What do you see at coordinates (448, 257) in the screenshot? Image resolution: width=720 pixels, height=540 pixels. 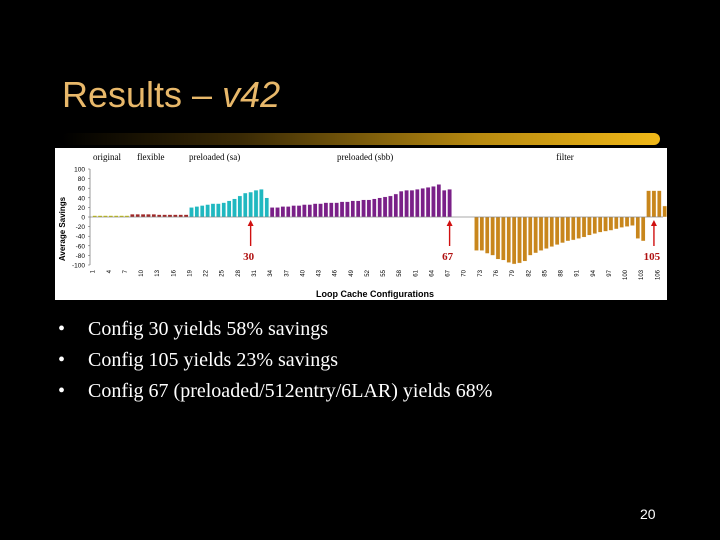 I see `annotation-label: 67` at bounding box center [448, 257].